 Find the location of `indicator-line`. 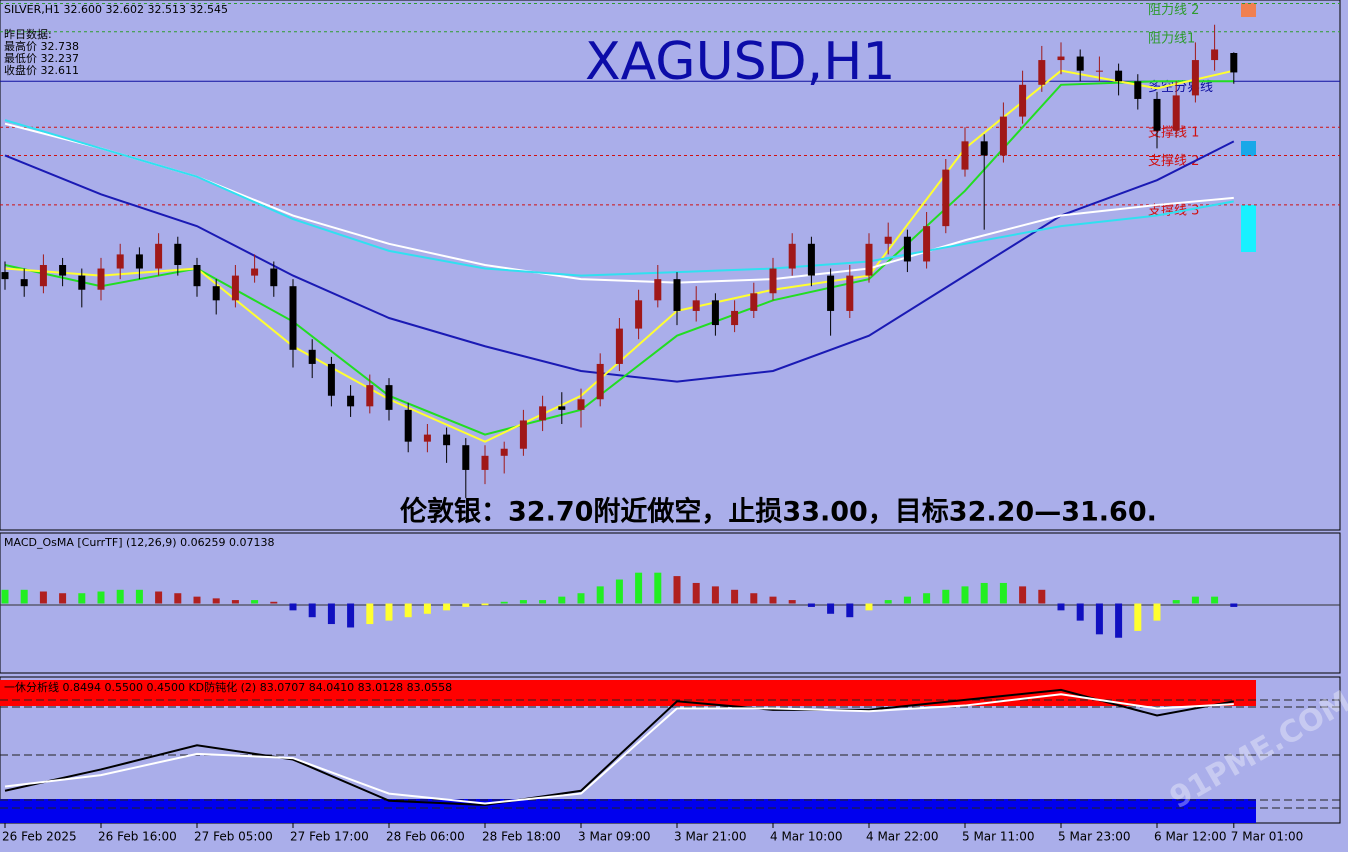

indicator-line is located at coordinates (619, 747).